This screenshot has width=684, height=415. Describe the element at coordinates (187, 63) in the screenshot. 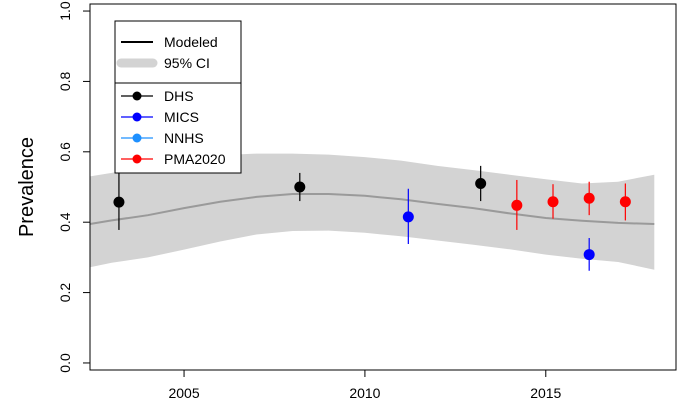

I see `legend-top-label-1: 95% CI` at that location.